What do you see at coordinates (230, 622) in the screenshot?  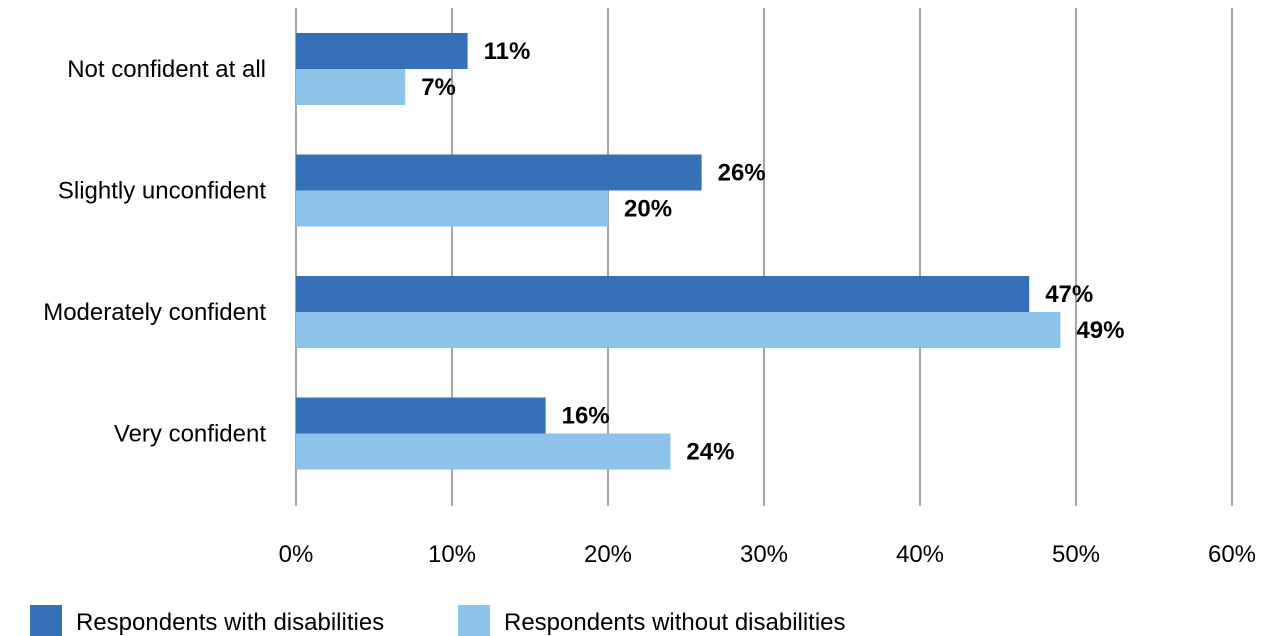 I see `legend-label-with-disabilities: Respondents with disabilities` at bounding box center [230, 622].